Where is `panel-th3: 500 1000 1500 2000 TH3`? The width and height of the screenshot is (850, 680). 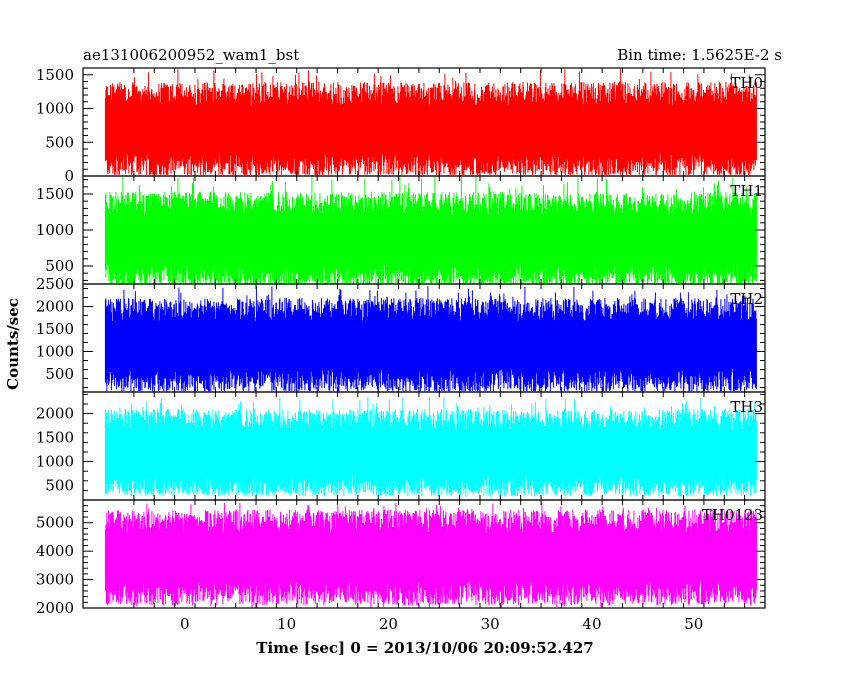
panel-th3: 500 1000 1500 2000 TH3 is located at coordinates (401, 446).